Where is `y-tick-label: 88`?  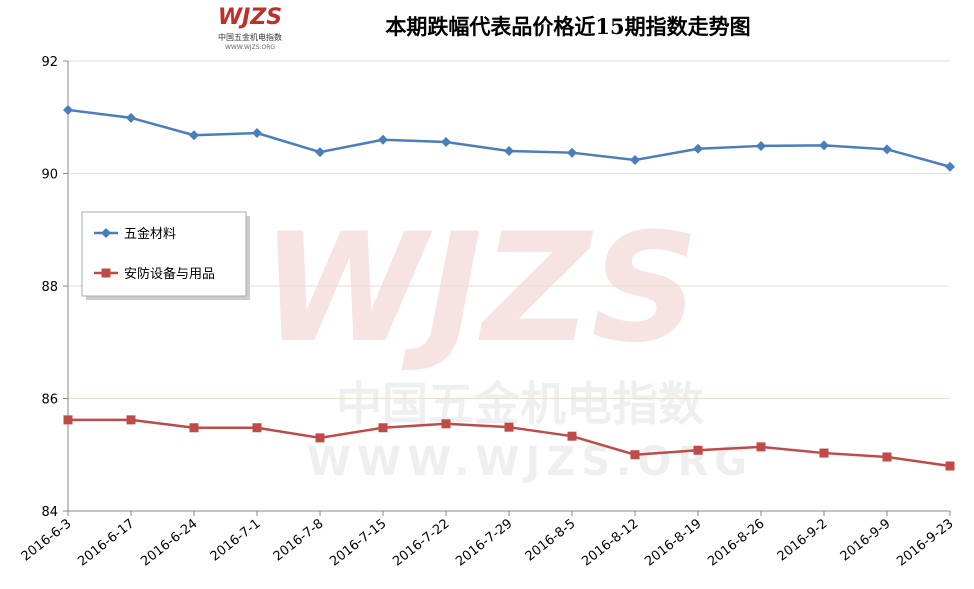
y-tick-label: 88 is located at coordinates (49, 287).